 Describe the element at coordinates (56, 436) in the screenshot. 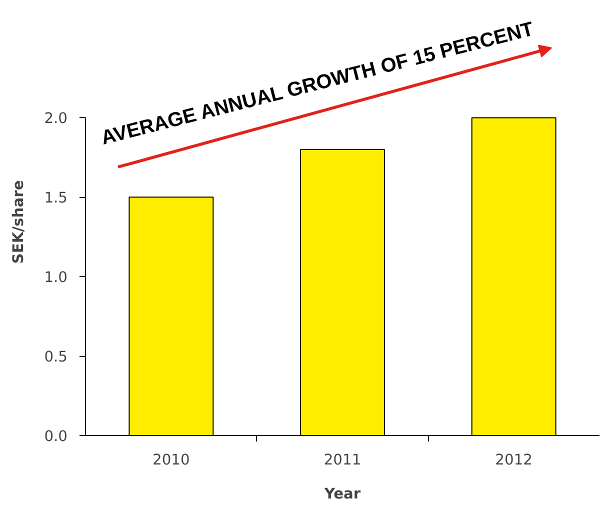

I see `y-tick-label: 0.0` at that location.